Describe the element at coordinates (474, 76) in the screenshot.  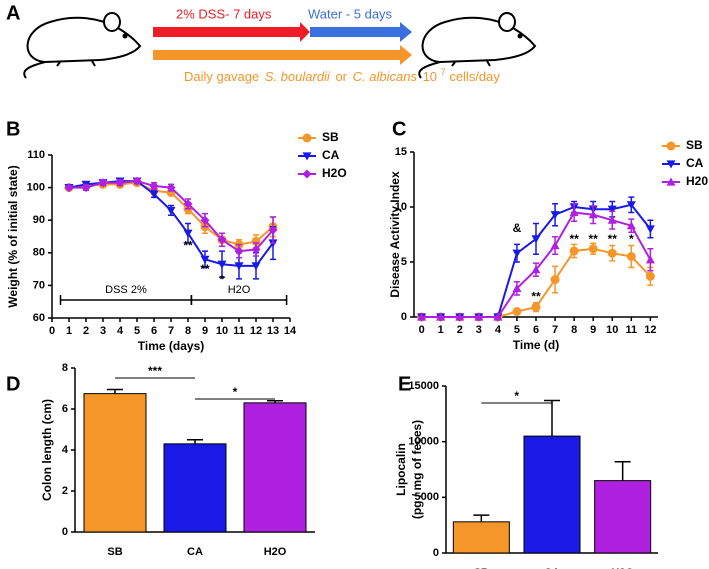
I see `gavage-part: cells/day` at that location.